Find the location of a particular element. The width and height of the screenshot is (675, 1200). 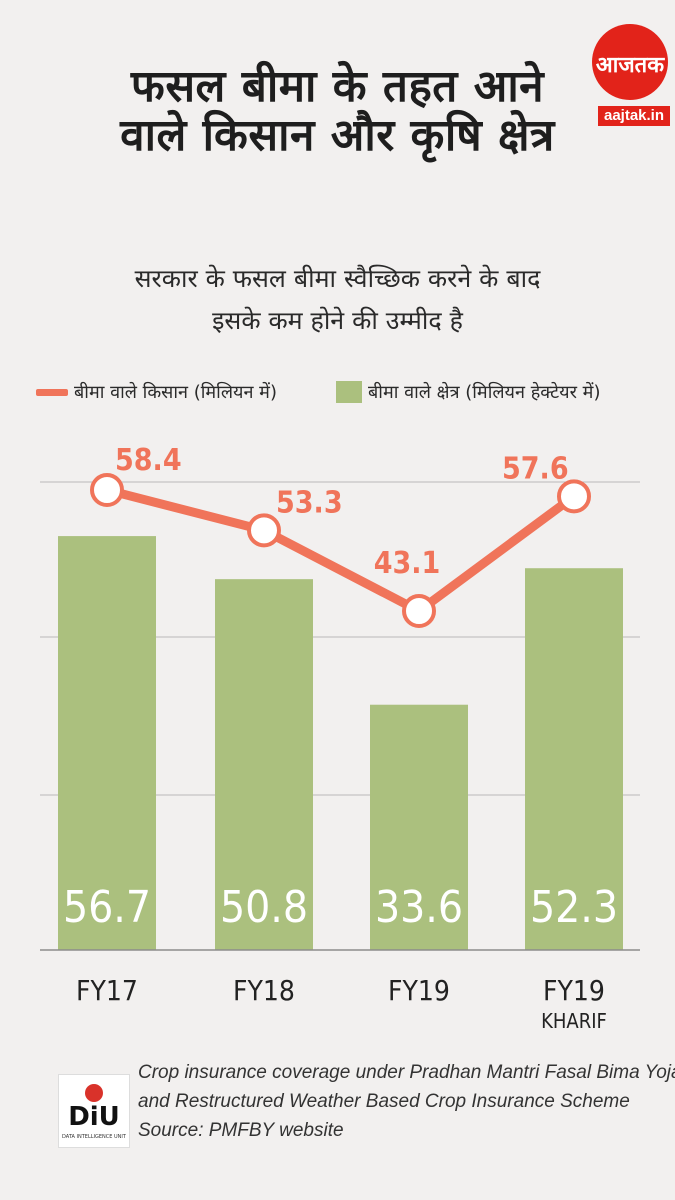

category-label: FY17 is located at coordinates (107, 990).